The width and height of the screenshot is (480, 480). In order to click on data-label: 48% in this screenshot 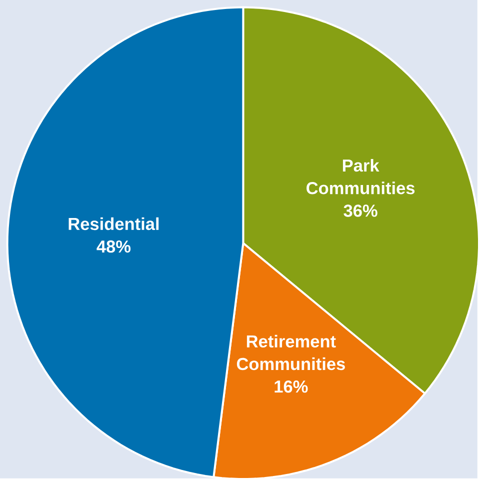, I will do `click(113, 246)`.